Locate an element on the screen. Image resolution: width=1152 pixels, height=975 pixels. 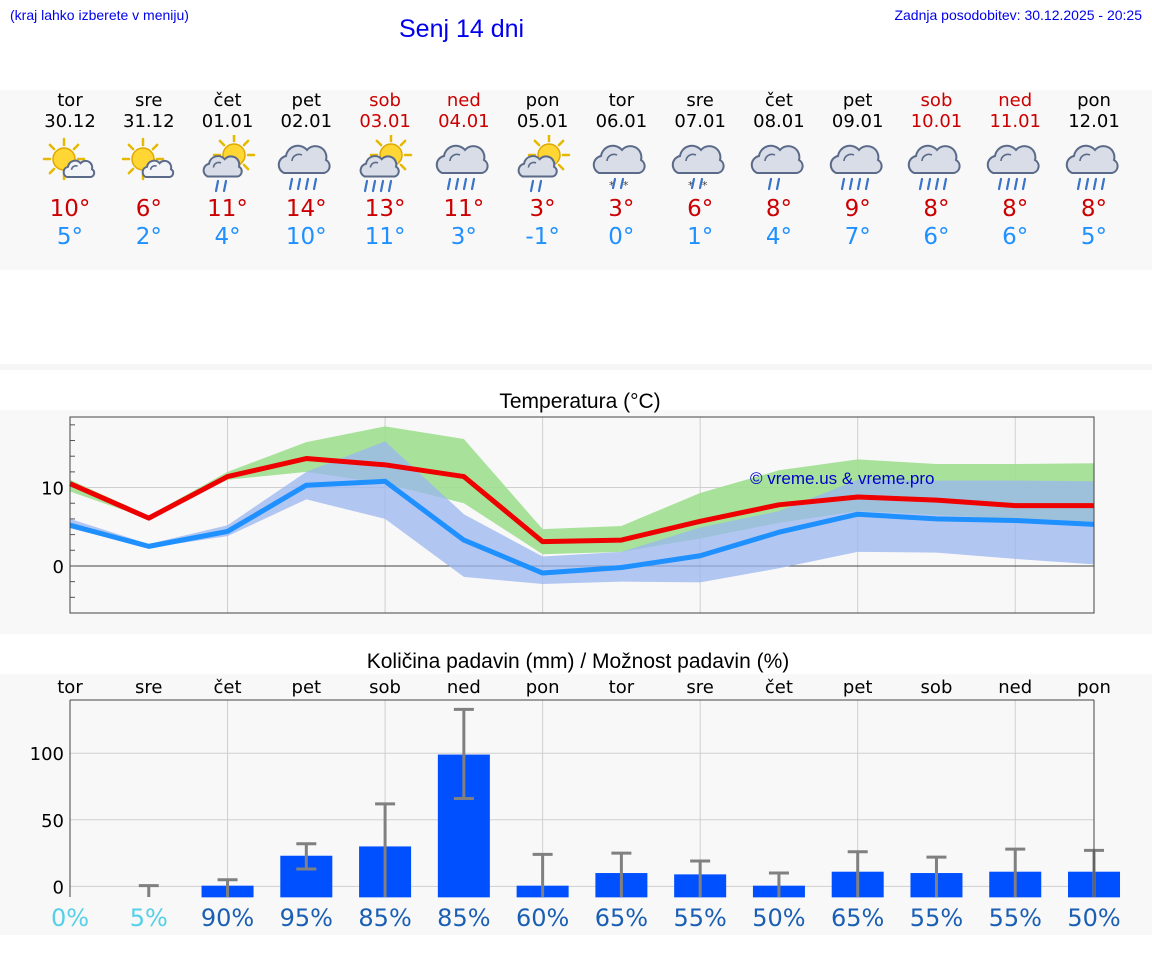
precipitation-probability: 95% is located at coordinates (306, 918).